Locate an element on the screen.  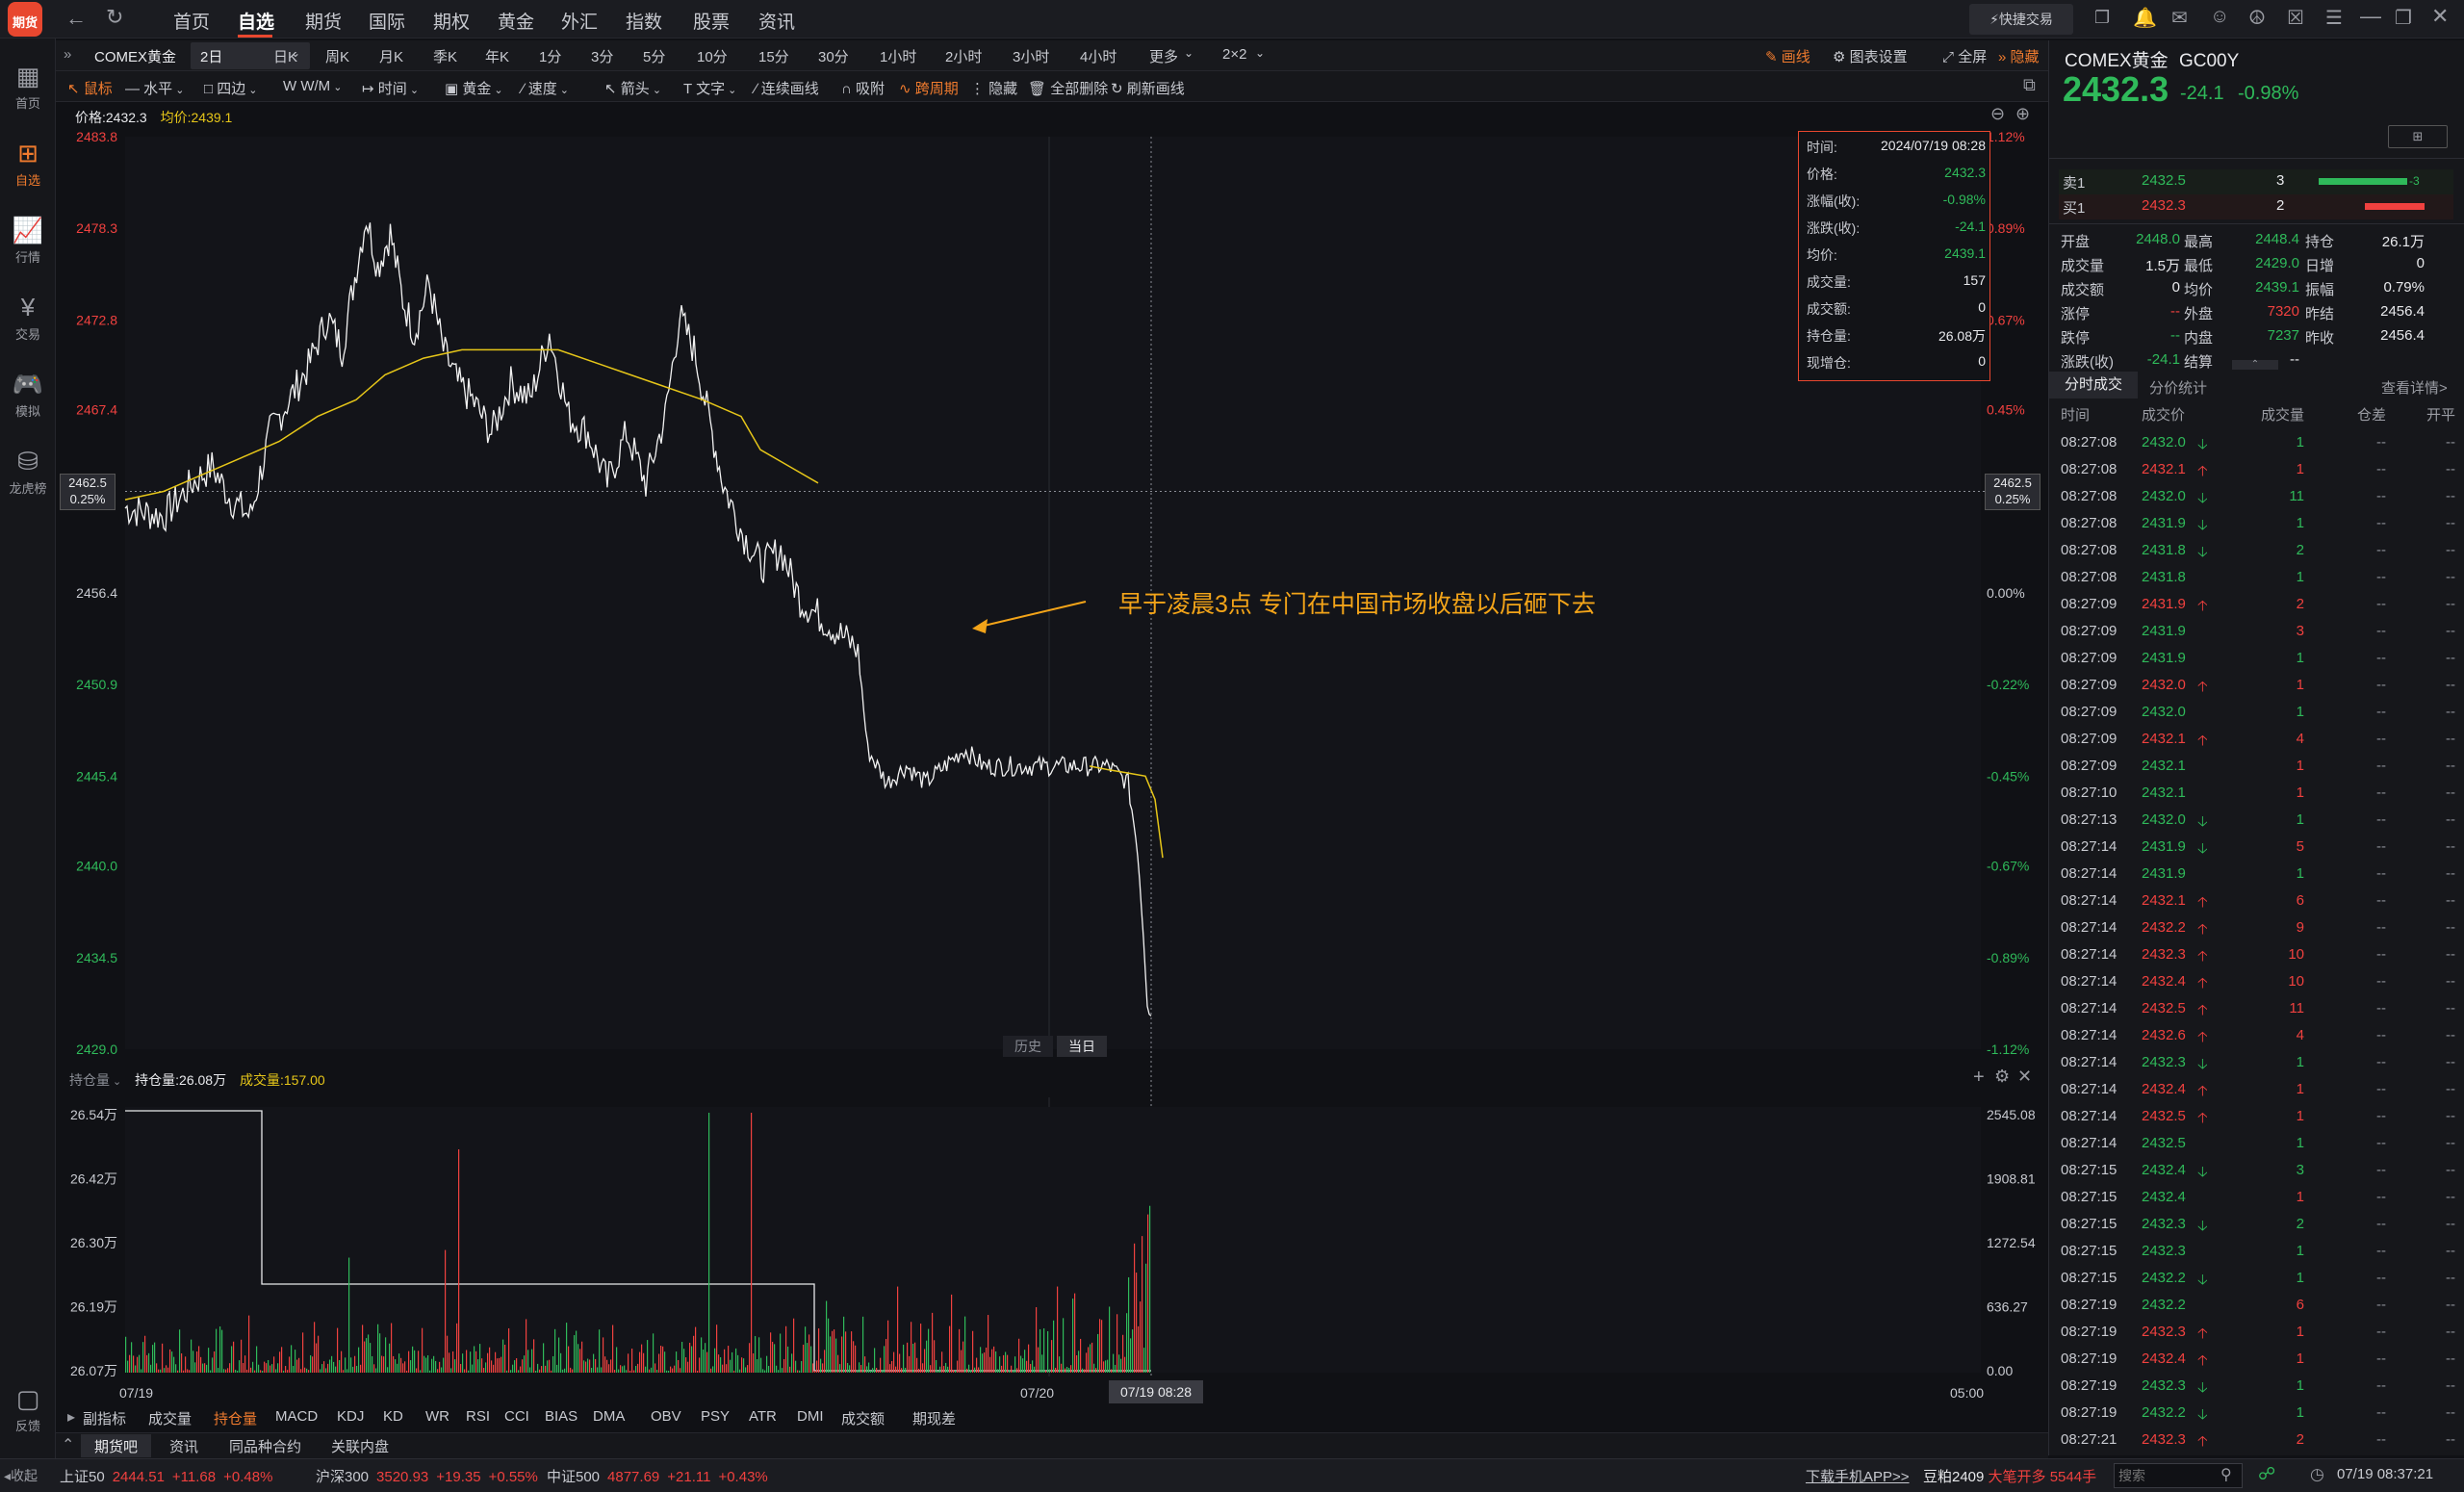
trade-row: 08:27:19 2432.2 🡣 1 -- -- is located at coordinates (2258, 1415).